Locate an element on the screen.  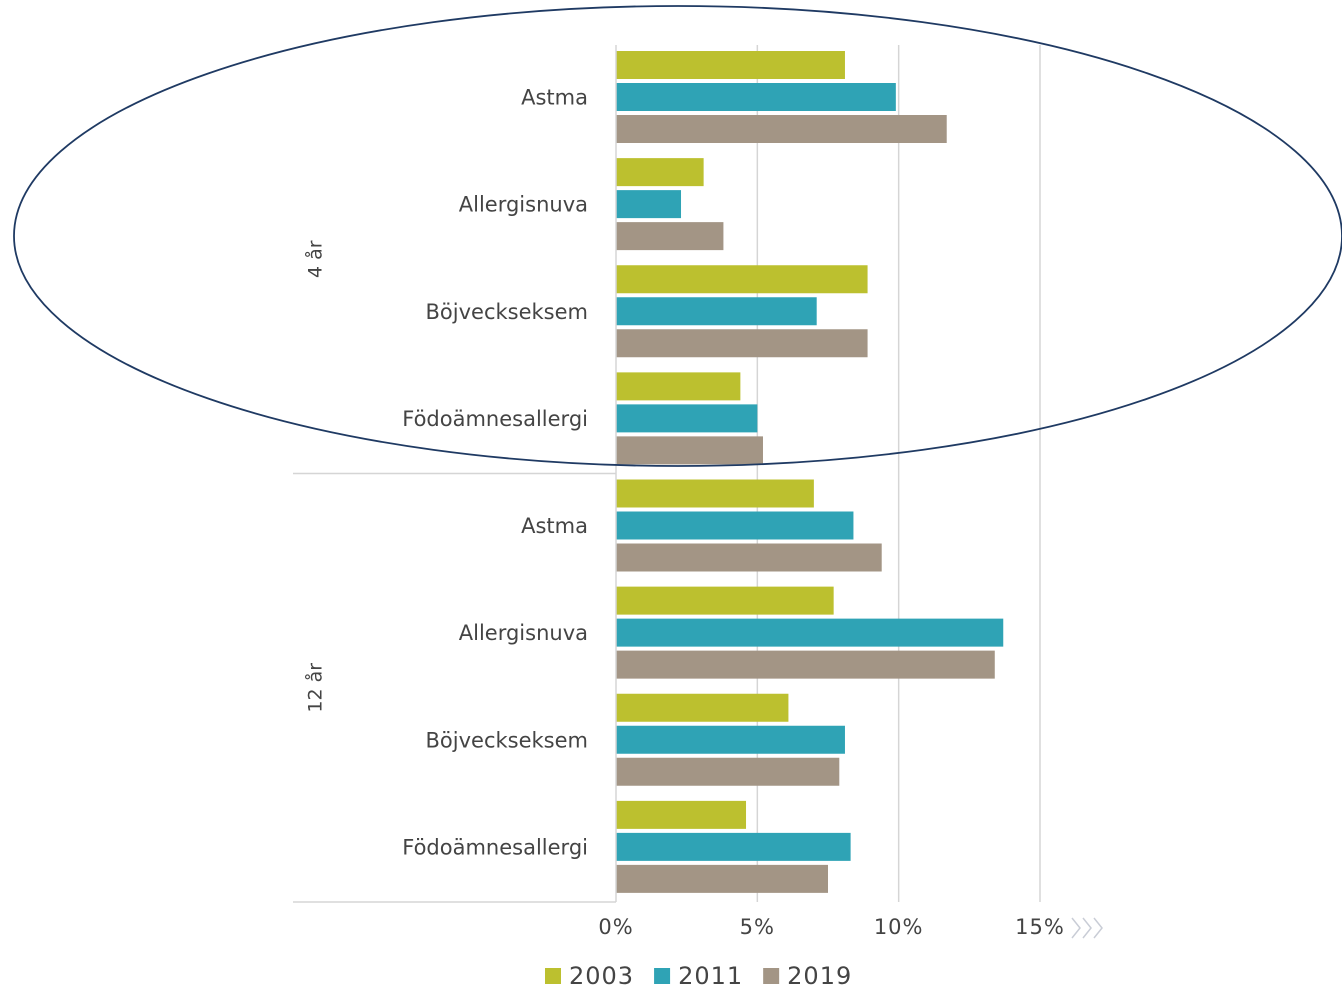
axis-arrows is located at coordinates (1087, 928).